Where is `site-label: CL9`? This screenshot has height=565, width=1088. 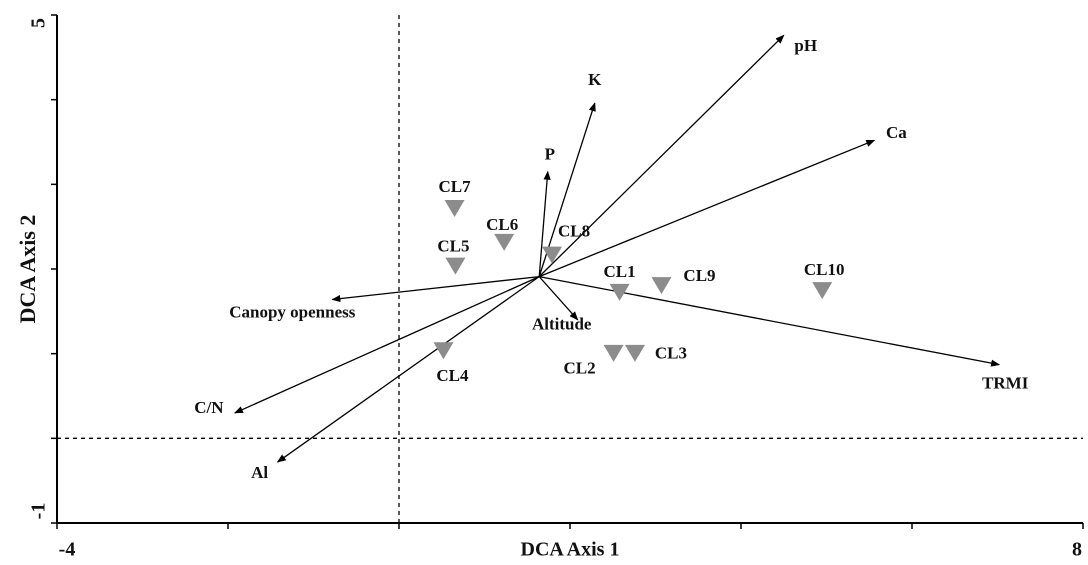
site-label: CL9 is located at coordinates (699, 275).